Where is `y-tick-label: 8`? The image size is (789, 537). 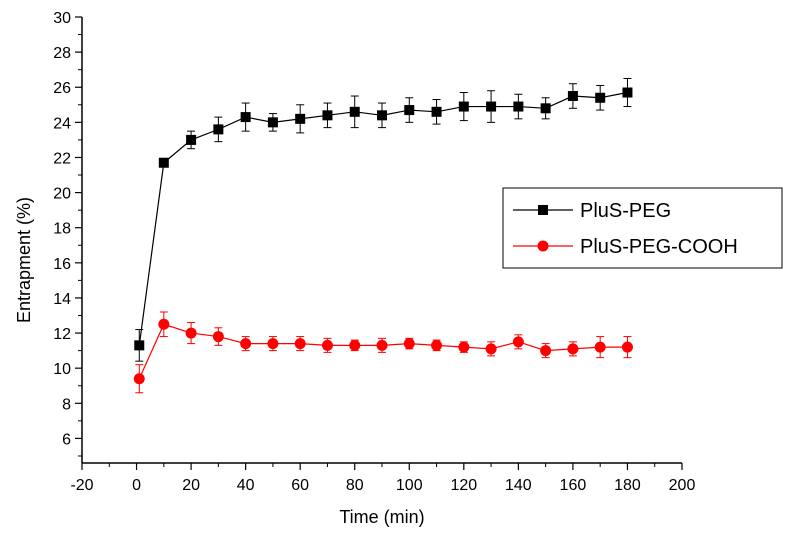 y-tick-label: 8 is located at coordinates (66, 404).